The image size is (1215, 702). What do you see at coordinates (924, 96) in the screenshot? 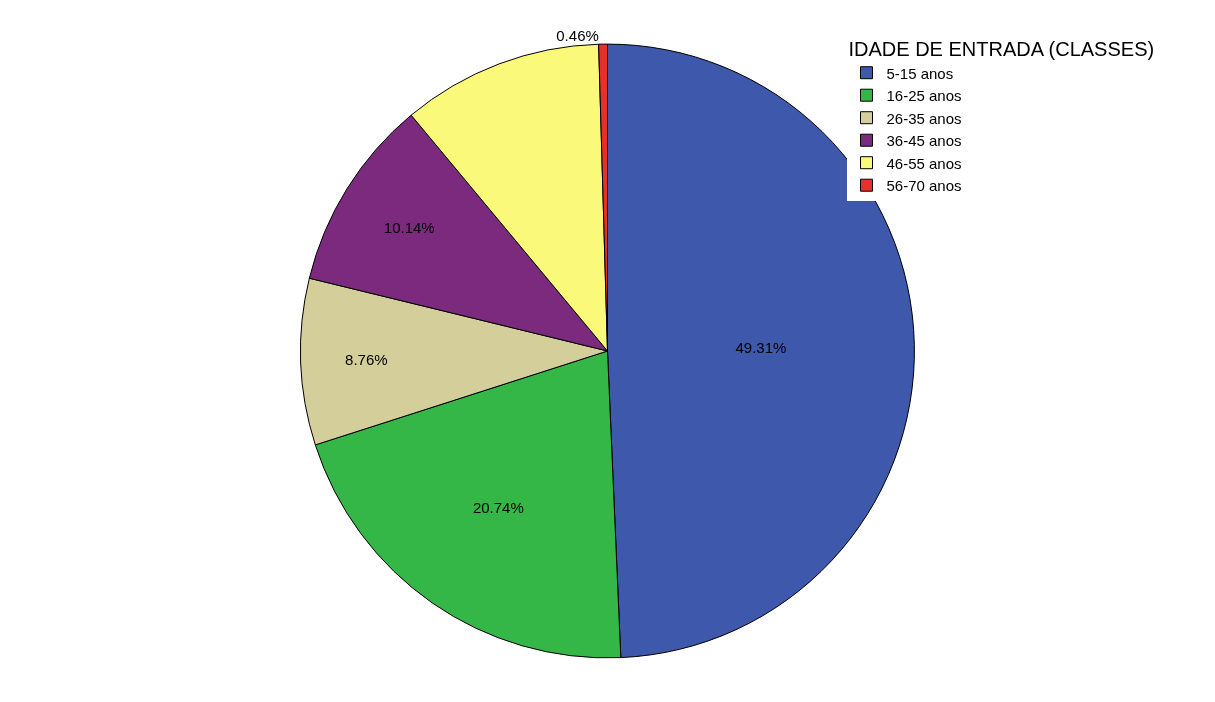
I see `legend-label: 16-25 anos` at bounding box center [924, 96].